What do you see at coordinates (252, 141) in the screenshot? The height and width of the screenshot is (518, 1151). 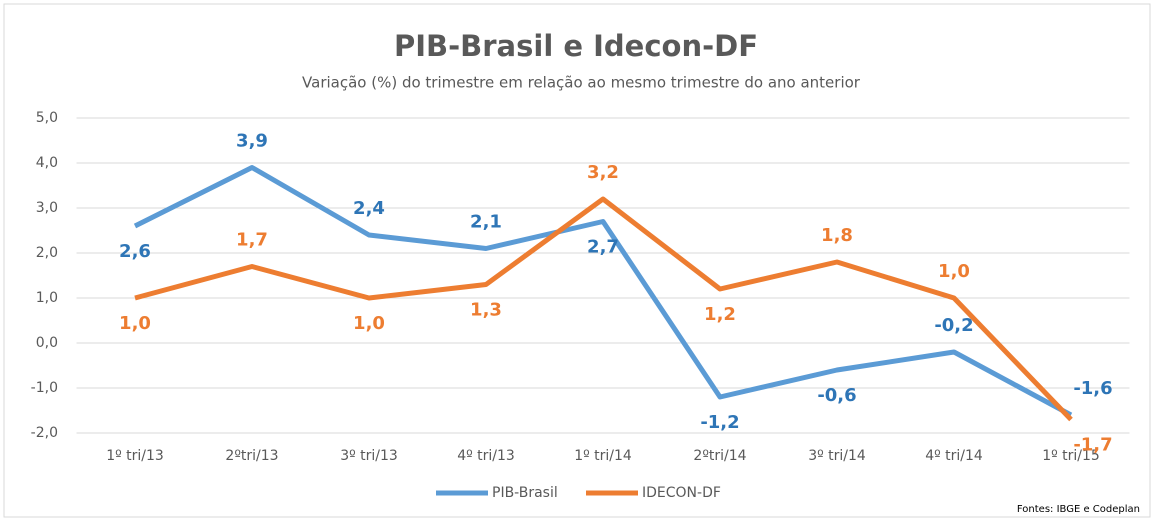 I see `data-label: 3,9` at bounding box center [252, 141].